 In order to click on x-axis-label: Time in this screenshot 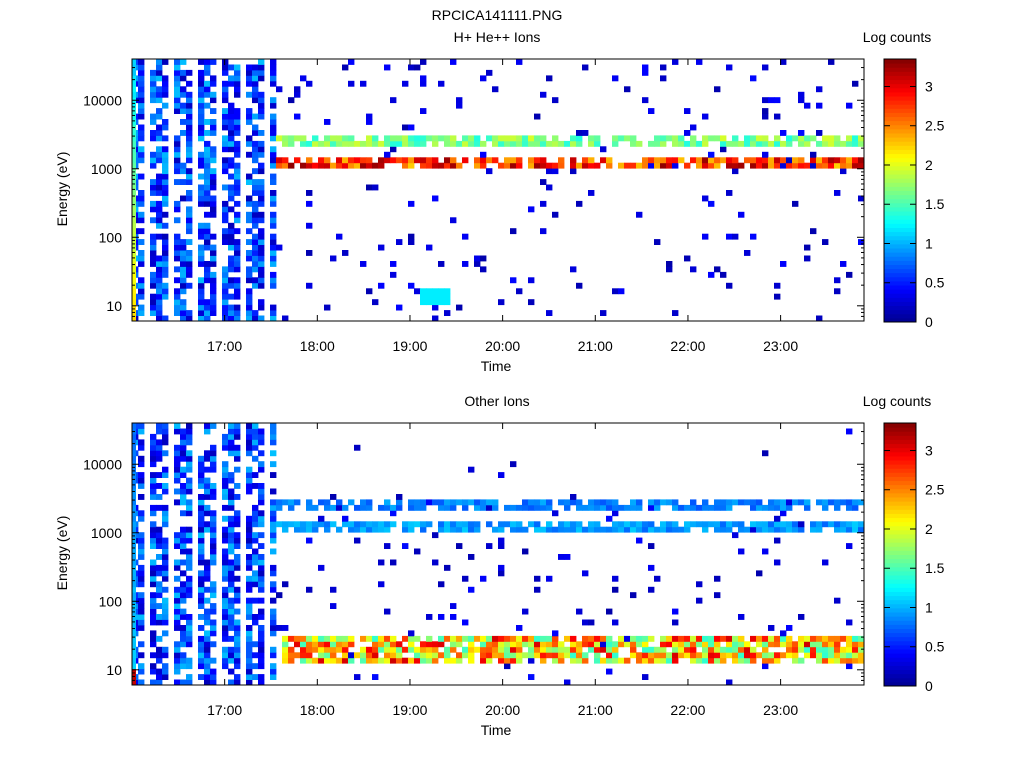, I will do `click(496, 730)`.